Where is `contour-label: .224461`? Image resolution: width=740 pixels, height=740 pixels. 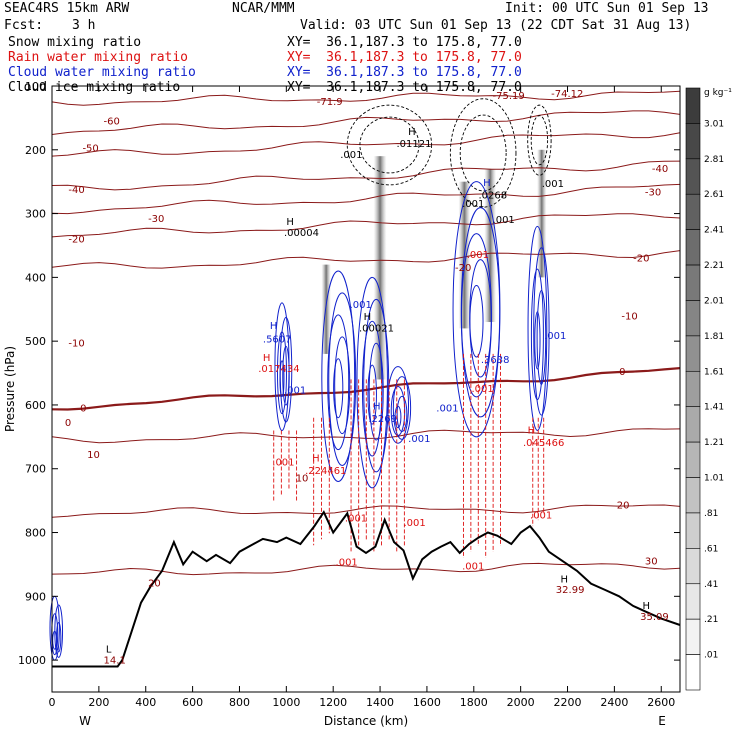
contour-label: .224461 is located at coordinates (325, 471).